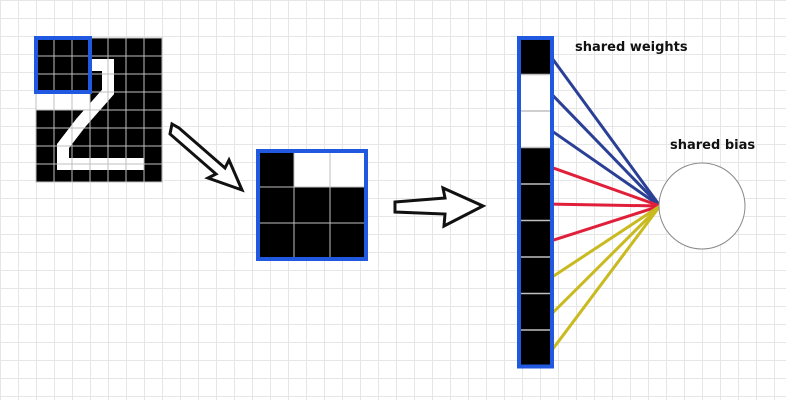 The height and width of the screenshot is (400, 786). Describe the element at coordinates (440, 207) in the screenshot. I see `arrow-to-vector` at that location.